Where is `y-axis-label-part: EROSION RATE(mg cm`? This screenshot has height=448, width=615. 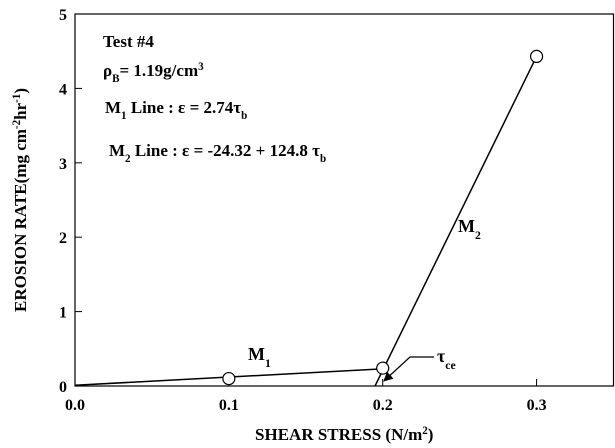
y-axis-label-part: EROSION RATE(mg cm is located at coordinates (20, 220).